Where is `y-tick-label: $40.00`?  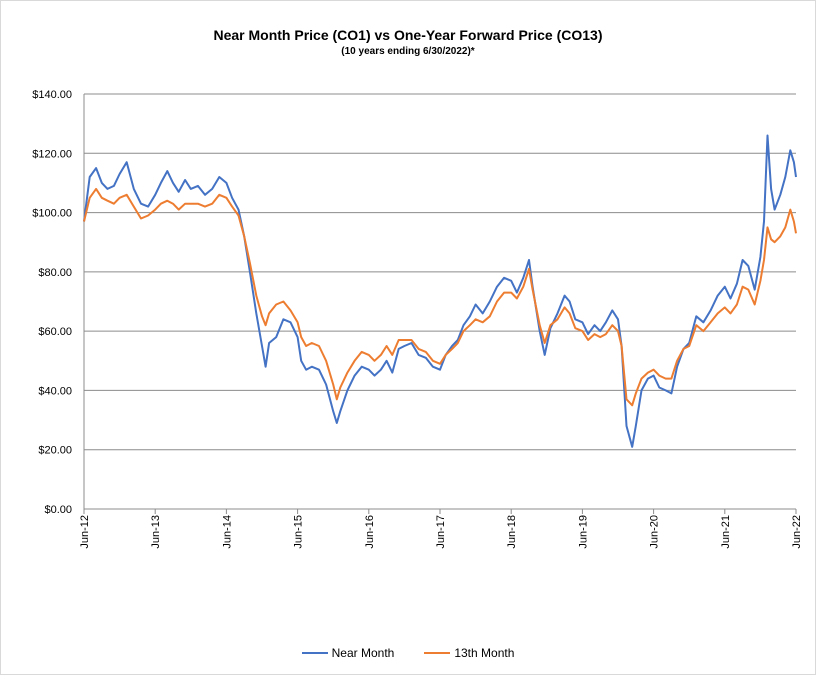
y-tick-label: $40.00 is located at coordinates (55, 391).